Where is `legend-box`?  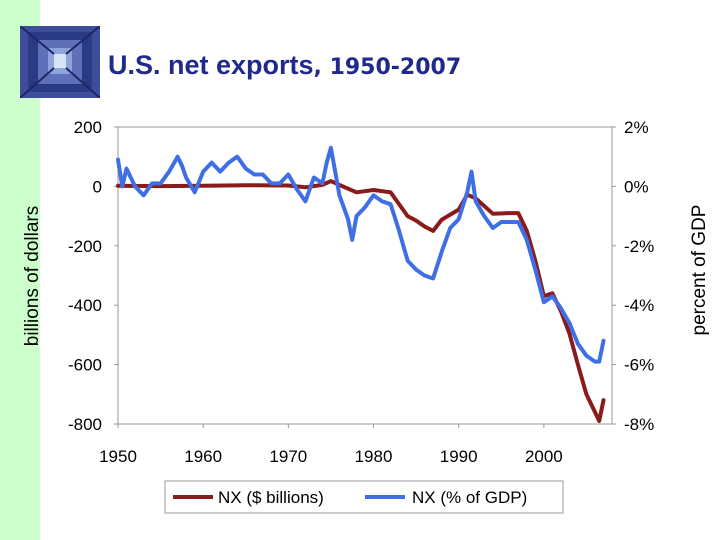
legend-box is located at coordinates (364, 497).